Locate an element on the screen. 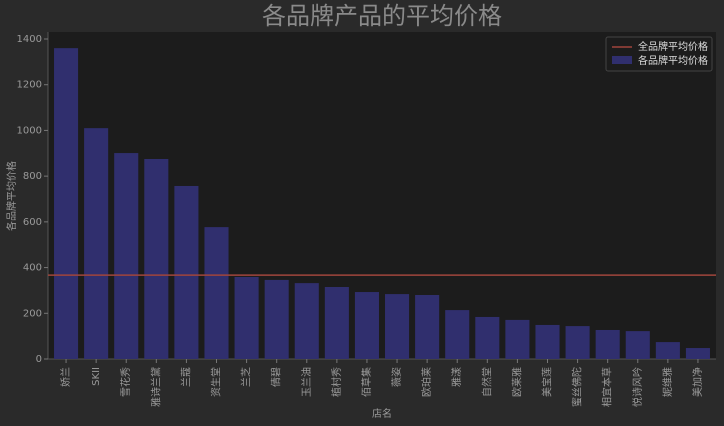 This screenshot has width=724, height=426. x-tick-label: 雅漾 is located at coordinates (456, 377).